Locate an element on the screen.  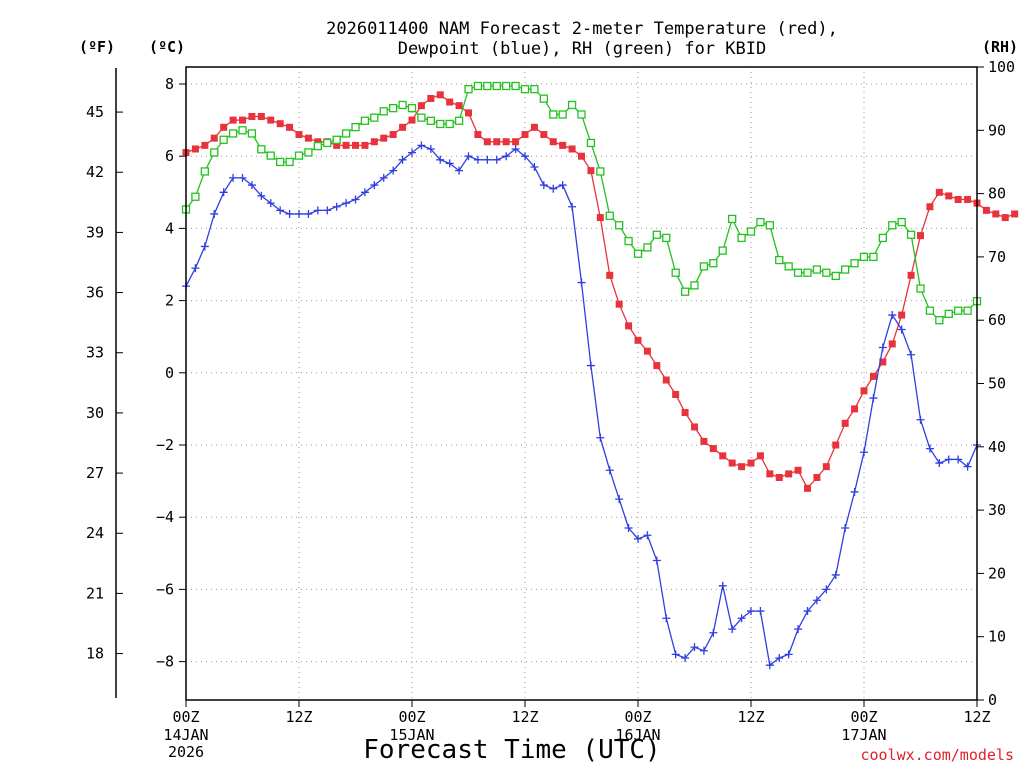
fahrenheit-tick-label: 24 is located at coordinates (95, 533).